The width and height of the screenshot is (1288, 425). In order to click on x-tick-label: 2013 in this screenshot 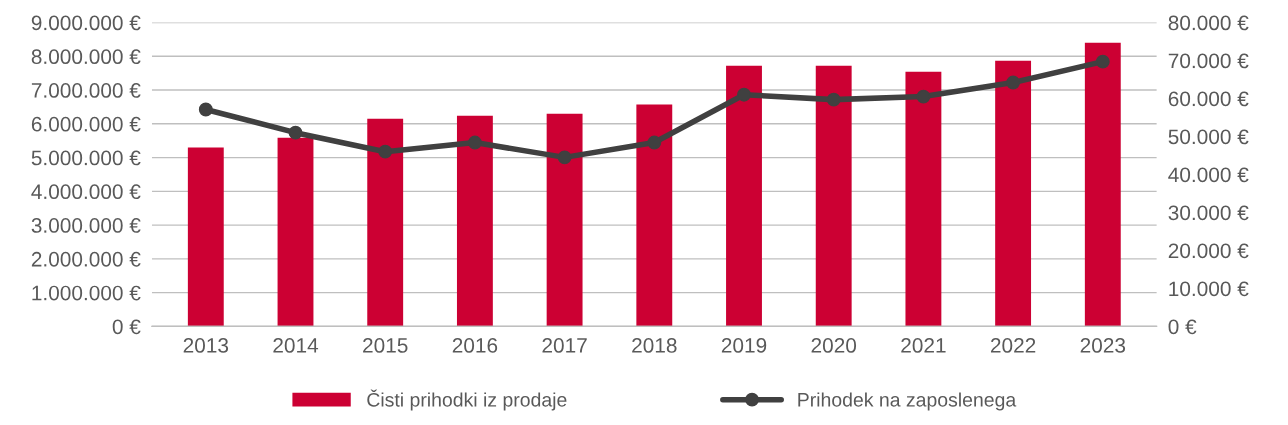, I will do `click(206, 345)`.